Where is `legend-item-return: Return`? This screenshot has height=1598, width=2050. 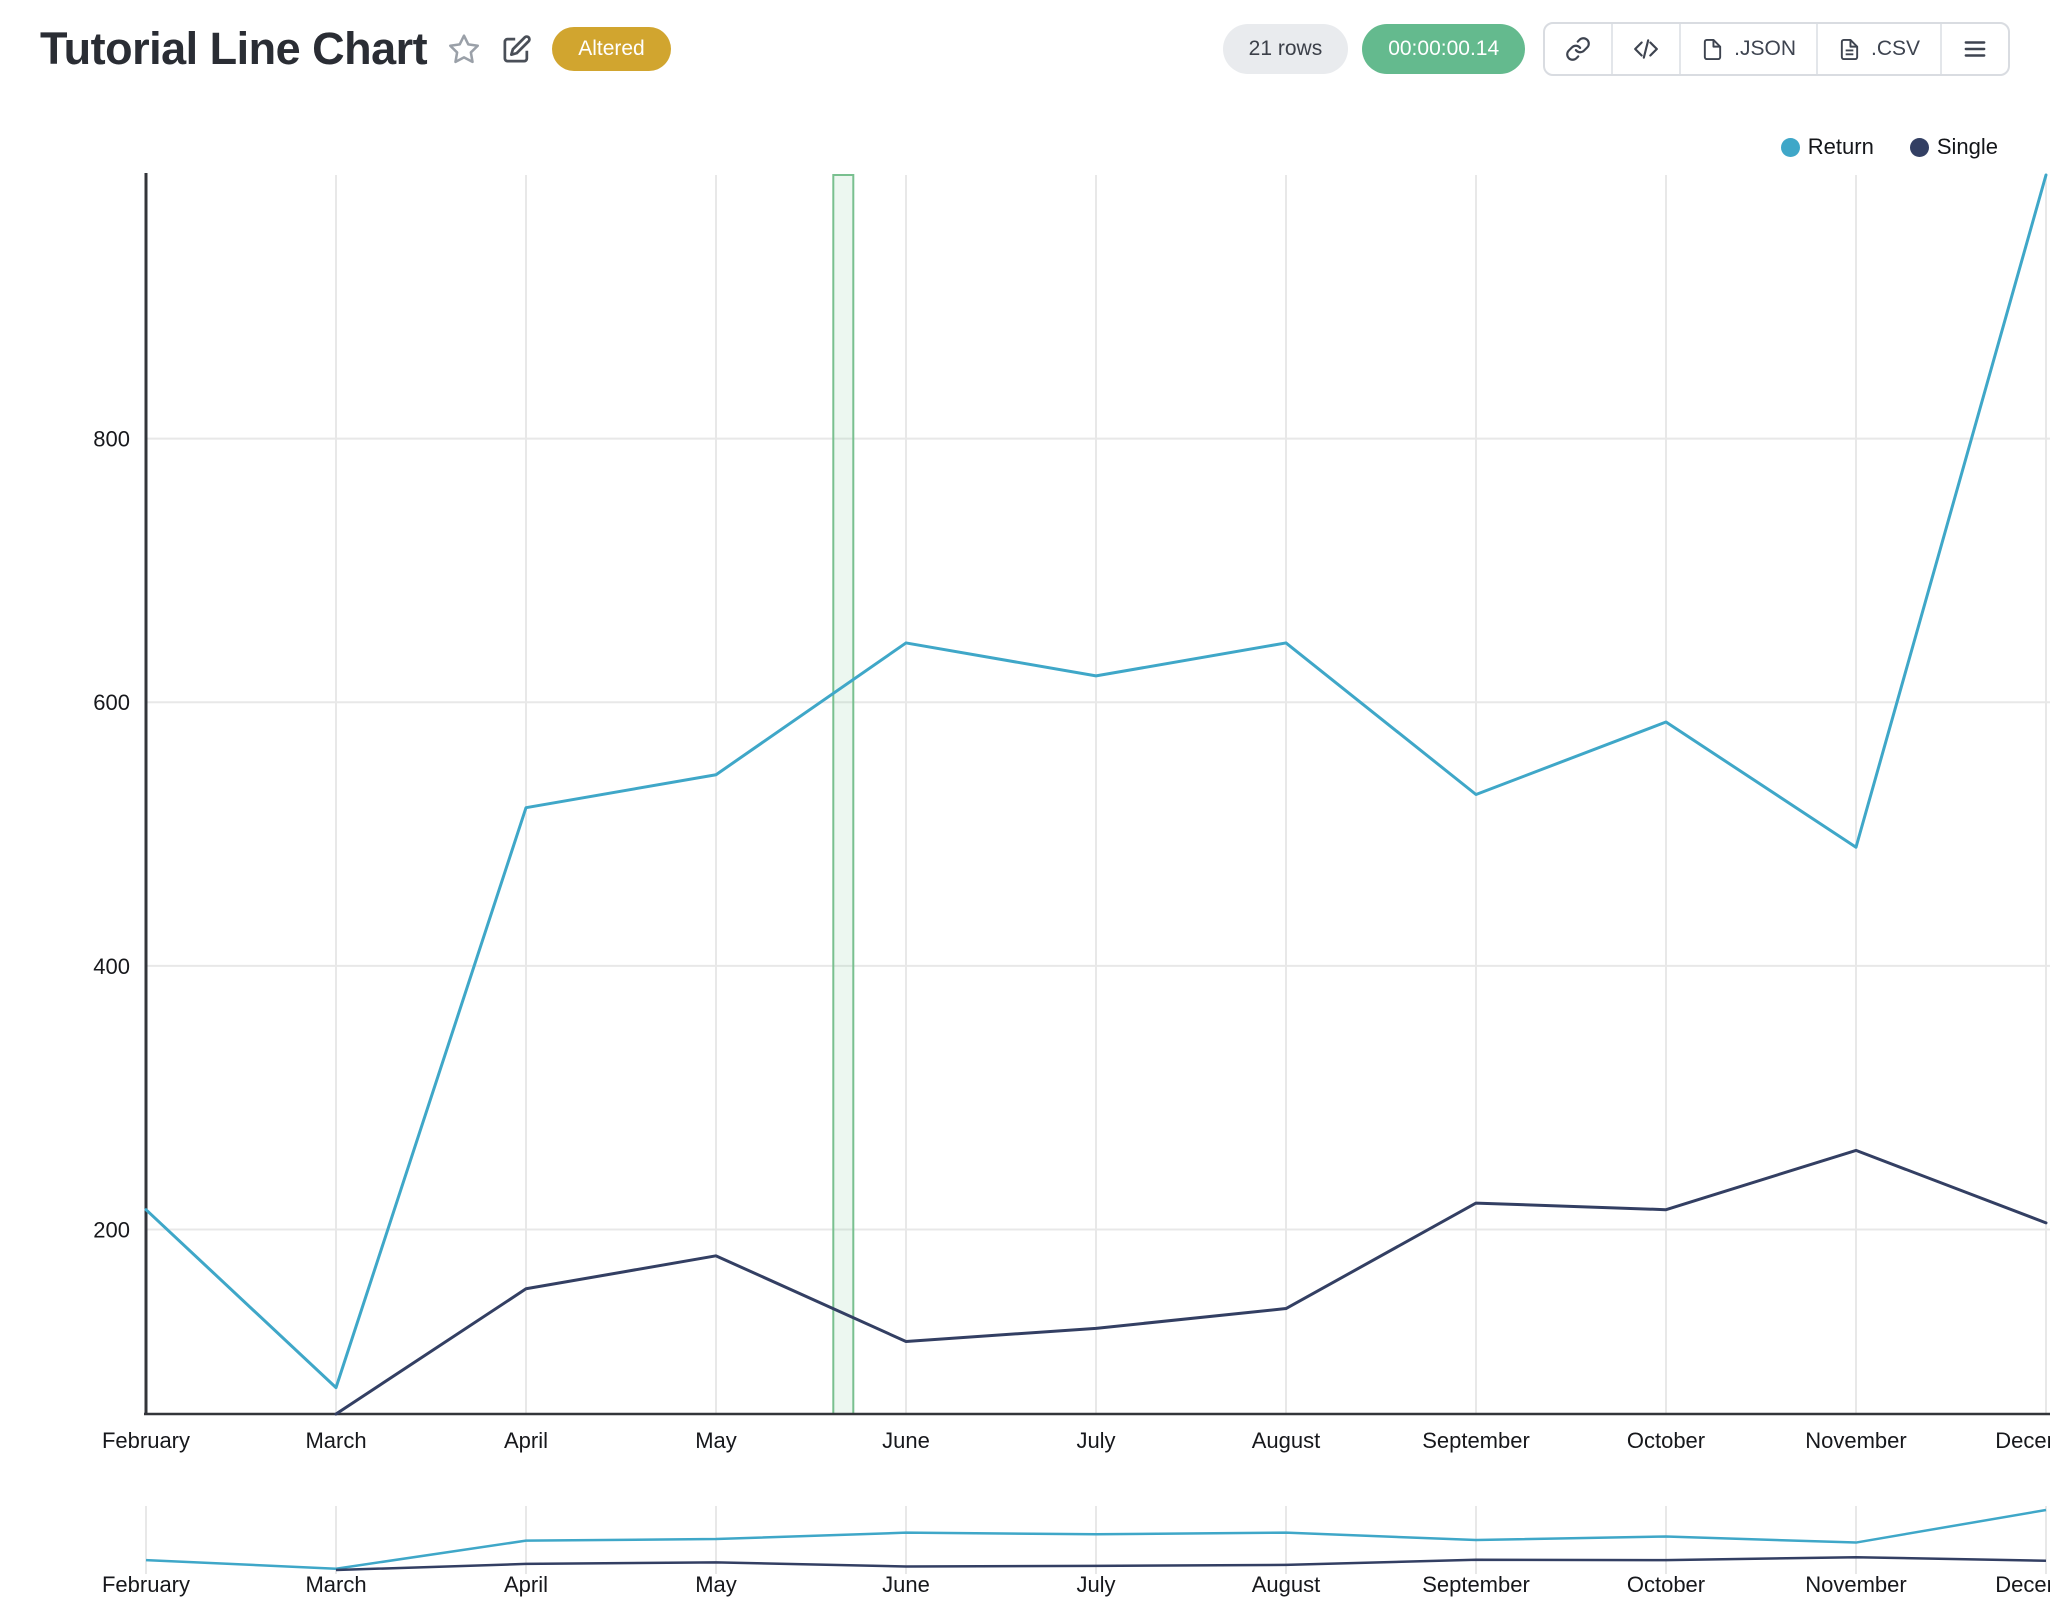
legend-item-return: Return is located at coordinates (1827, 147).